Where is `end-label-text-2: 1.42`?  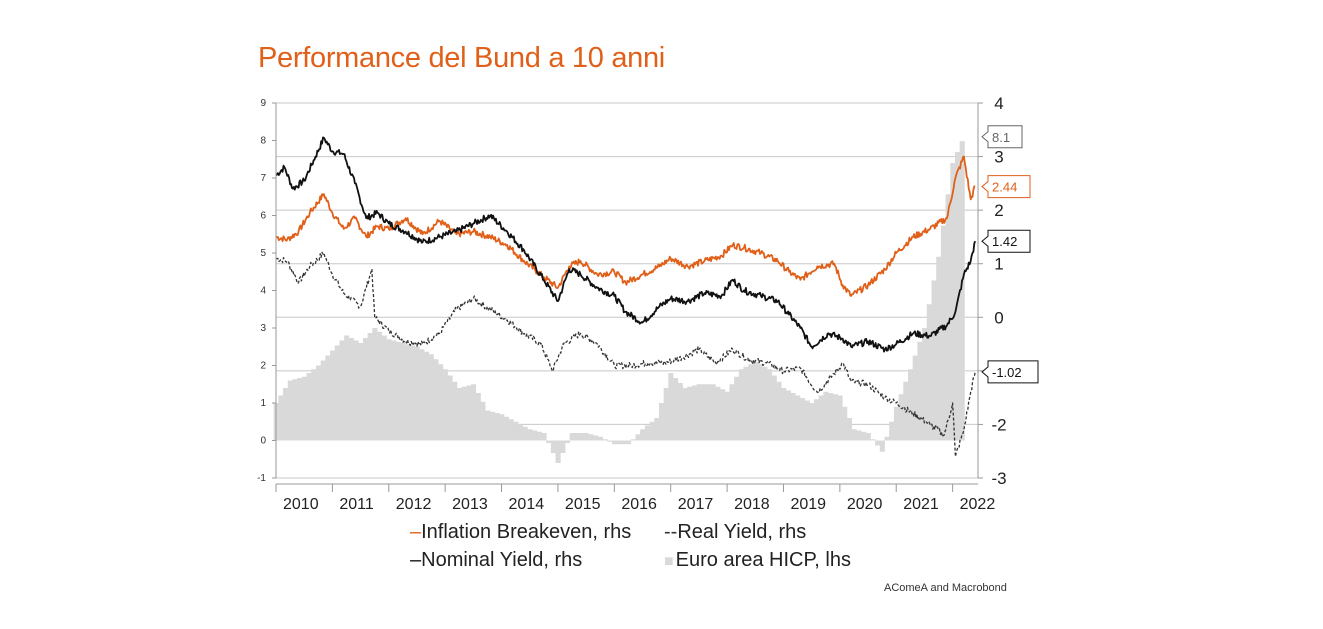 end-label-text-2: 1.42 is located at coordinates (1004, 241).